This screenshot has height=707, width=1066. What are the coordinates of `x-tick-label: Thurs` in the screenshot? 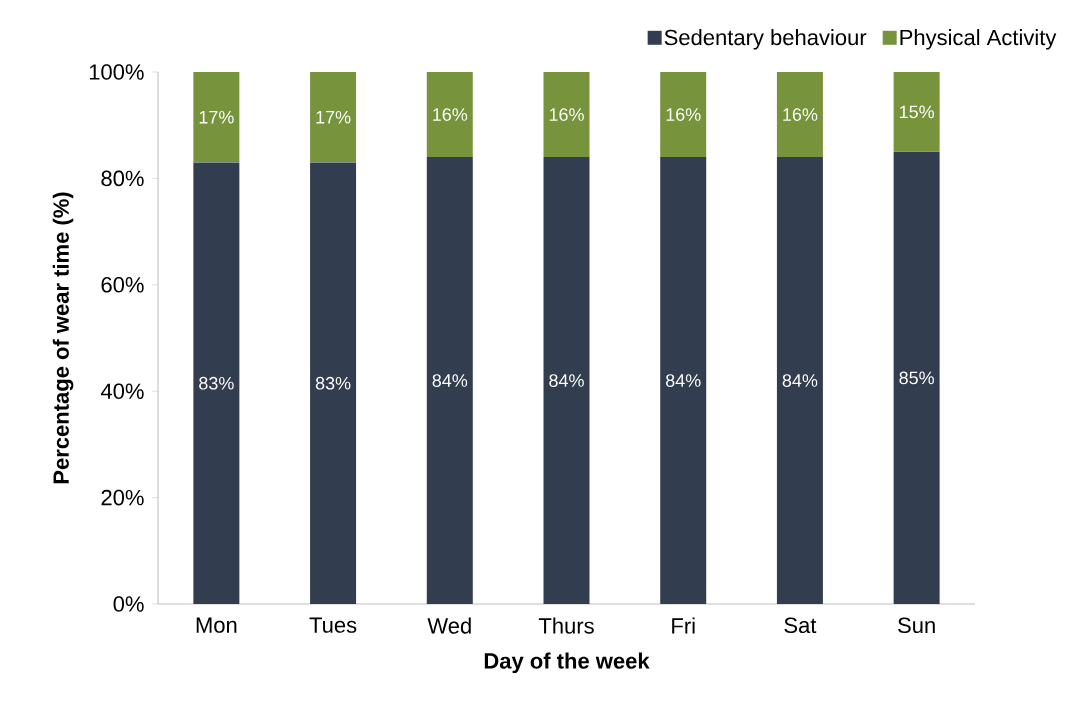 It's located at (566, 625).